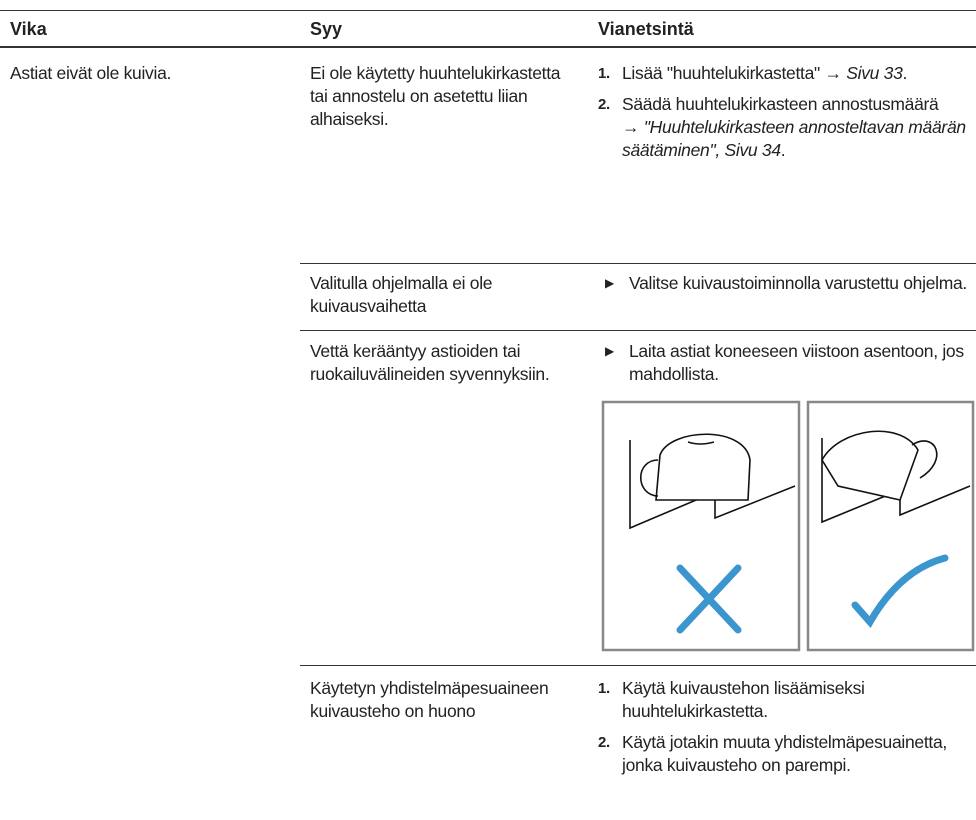 This screenshot has width=976, height=820. Describe the element at coordinates (488, 10) in the screenshot. I see `top-rule` at that location.